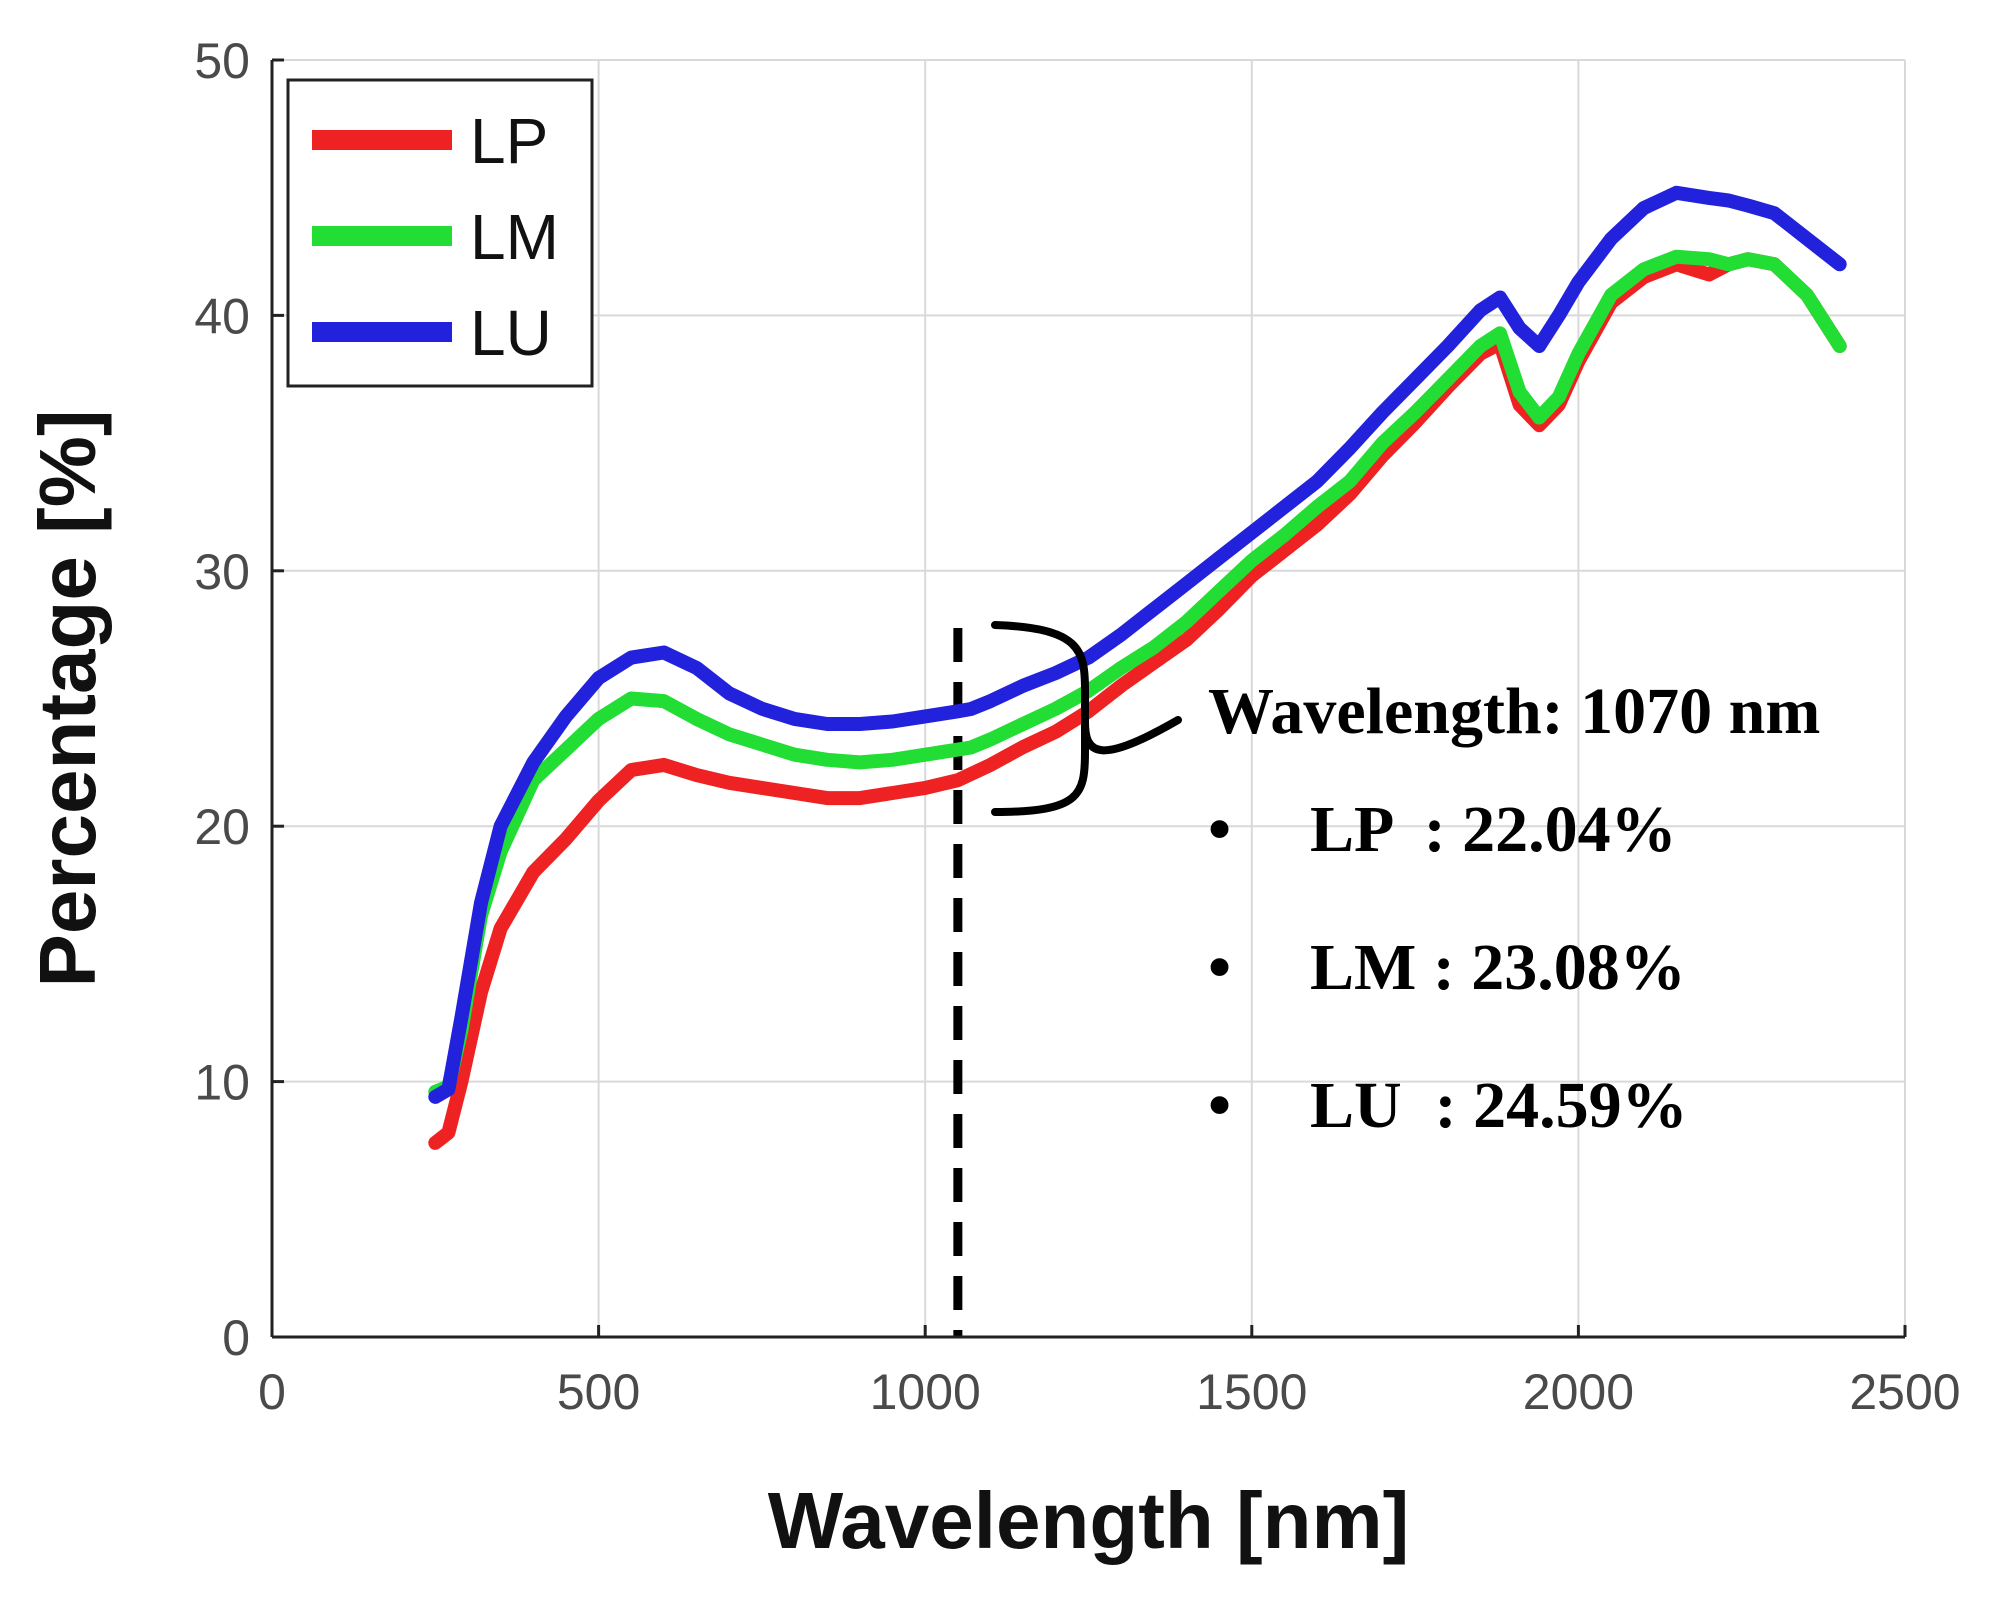 The width and height of the screenshot is (2003, 1602). I want to click on y-tick-label-20: 20, so click(222, 827).